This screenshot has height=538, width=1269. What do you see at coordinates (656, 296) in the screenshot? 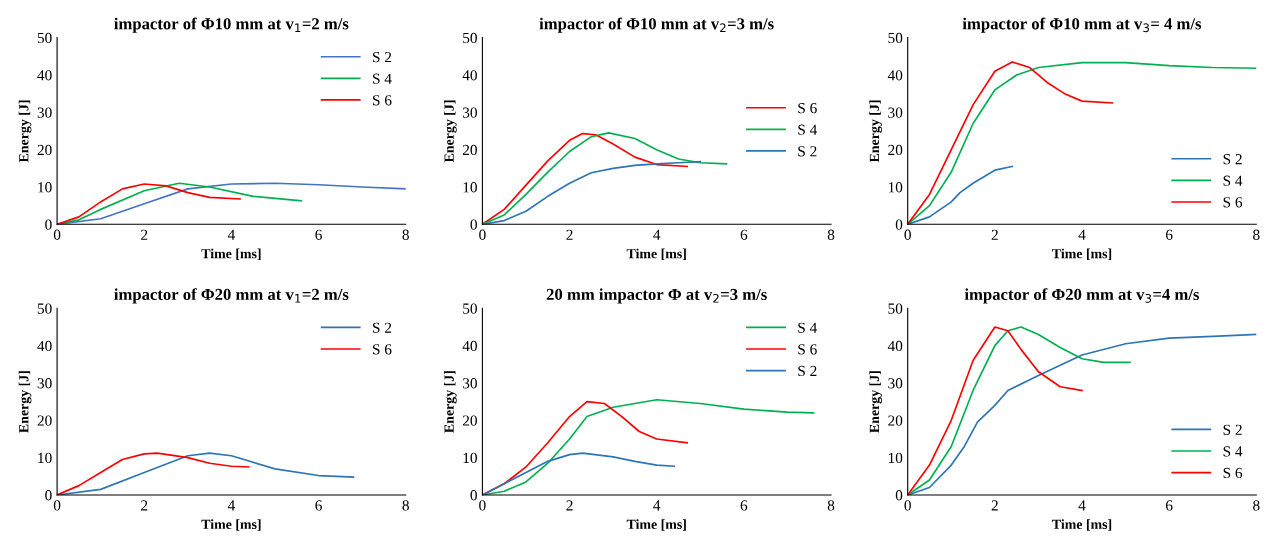
I see `chart-title: 20 mm impactor Φ at v$_{2}$=3 m/s` at bounding box center [656, 296].